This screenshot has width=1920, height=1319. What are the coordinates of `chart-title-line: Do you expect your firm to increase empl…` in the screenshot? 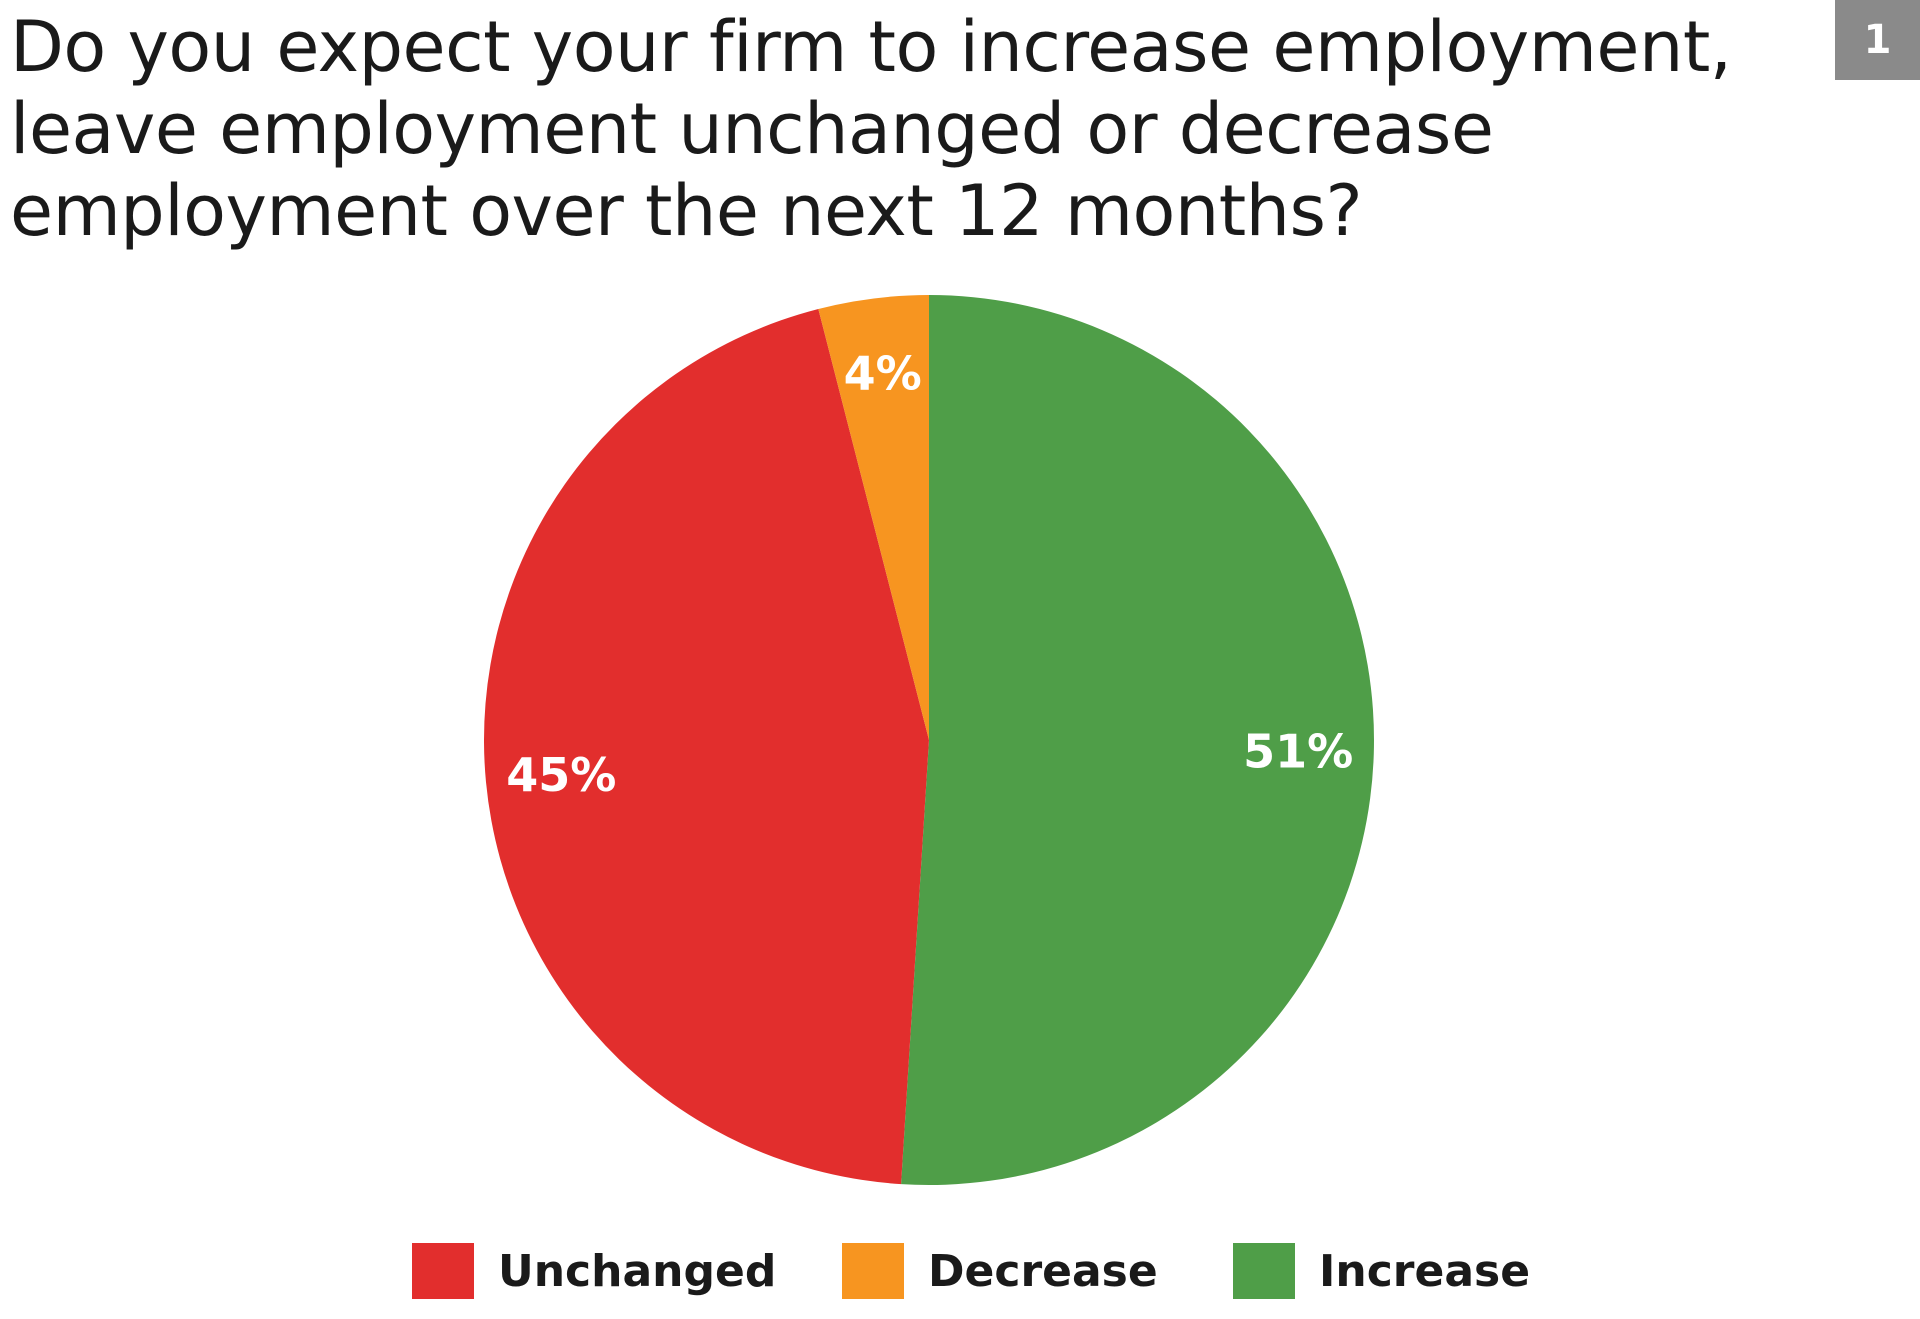 It's located at (871, 47).